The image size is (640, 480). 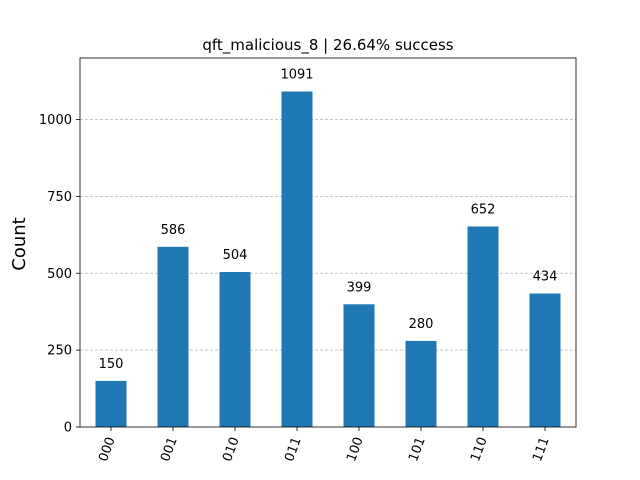 What do you see at coordinates (59, 274) in the screenshot?
I see `y-tick-label: 500` at bounding box center [59, 274].